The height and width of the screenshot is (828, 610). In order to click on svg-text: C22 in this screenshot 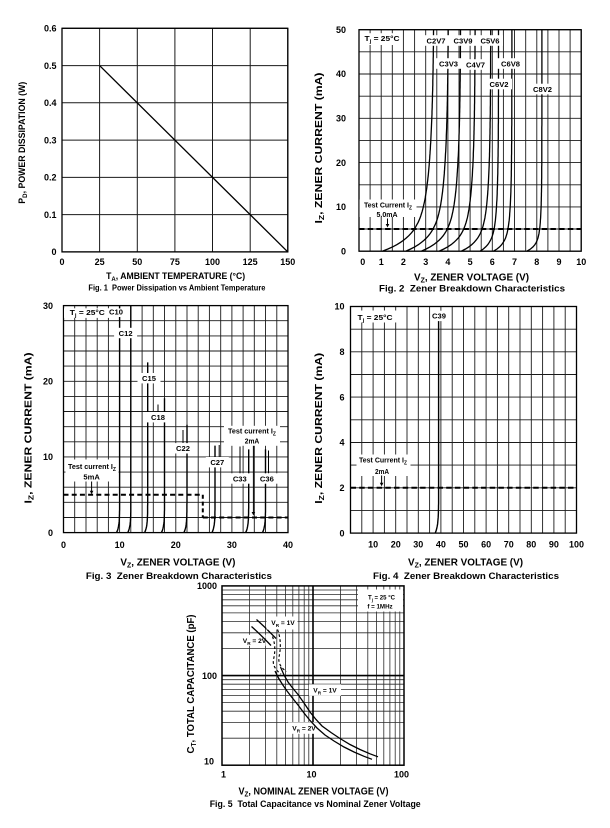, I will do `click(183, 448)`.